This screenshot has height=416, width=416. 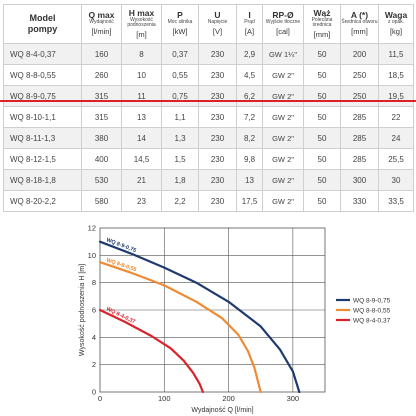 I want to click on table-cell: 24, so click(x=396, y=138).